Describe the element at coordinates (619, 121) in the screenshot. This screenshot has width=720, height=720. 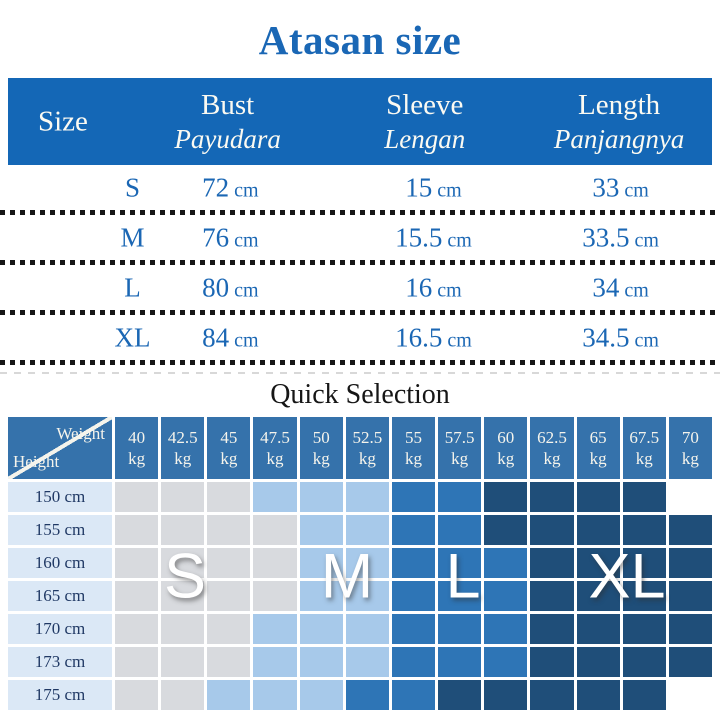
I see `column-header-length: Length Panjangnya` at that location.